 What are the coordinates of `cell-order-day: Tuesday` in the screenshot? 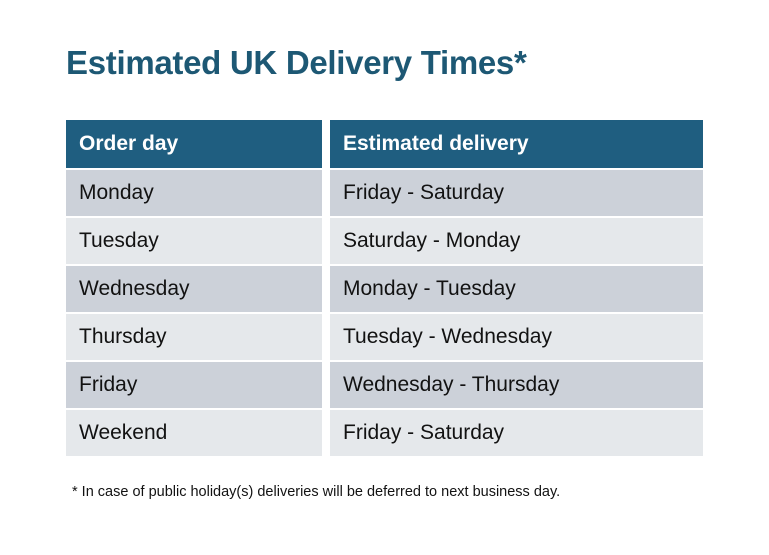 It's located at (194, 241).